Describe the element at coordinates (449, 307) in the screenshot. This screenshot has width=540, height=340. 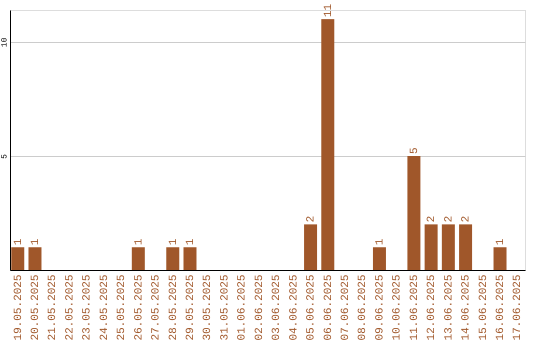
I see `x-tick-label: 13.06.2025` at that location.